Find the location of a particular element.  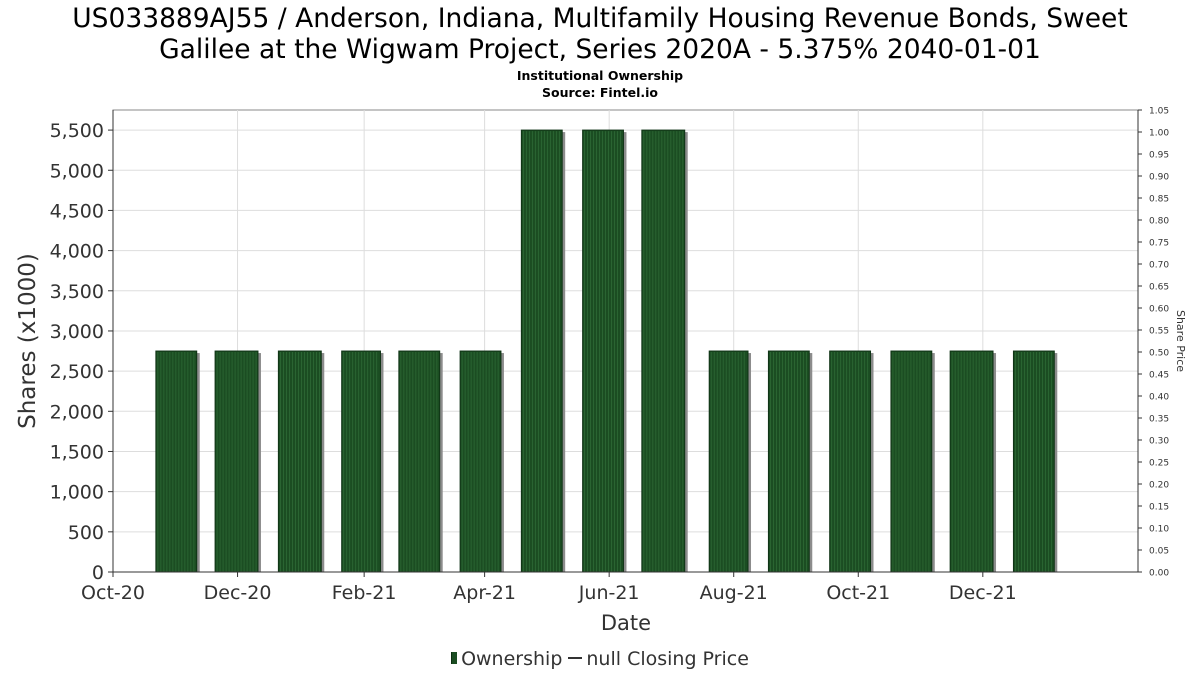

y2-tick-label: 0.45 is located at coordinates (1159, 376).